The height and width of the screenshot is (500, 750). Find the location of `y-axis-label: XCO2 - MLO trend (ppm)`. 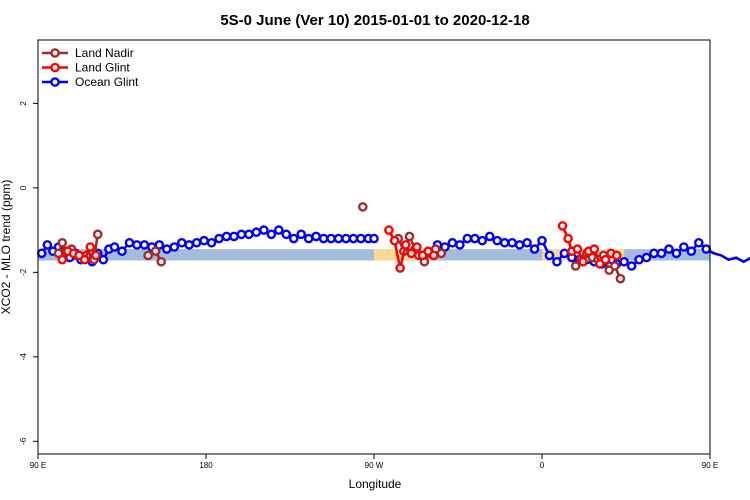

y-axis-label: XCO2 - MLO trend (ppm) is located at coordinates (6, 247).